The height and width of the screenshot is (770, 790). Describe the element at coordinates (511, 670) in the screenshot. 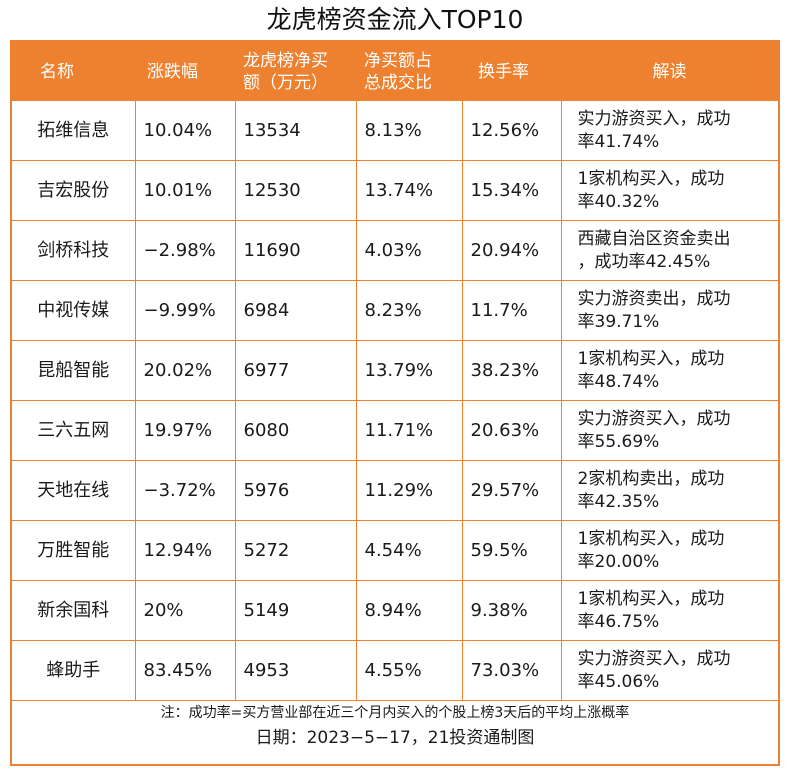

I see `turnover-cell: 73.03%` at that location.